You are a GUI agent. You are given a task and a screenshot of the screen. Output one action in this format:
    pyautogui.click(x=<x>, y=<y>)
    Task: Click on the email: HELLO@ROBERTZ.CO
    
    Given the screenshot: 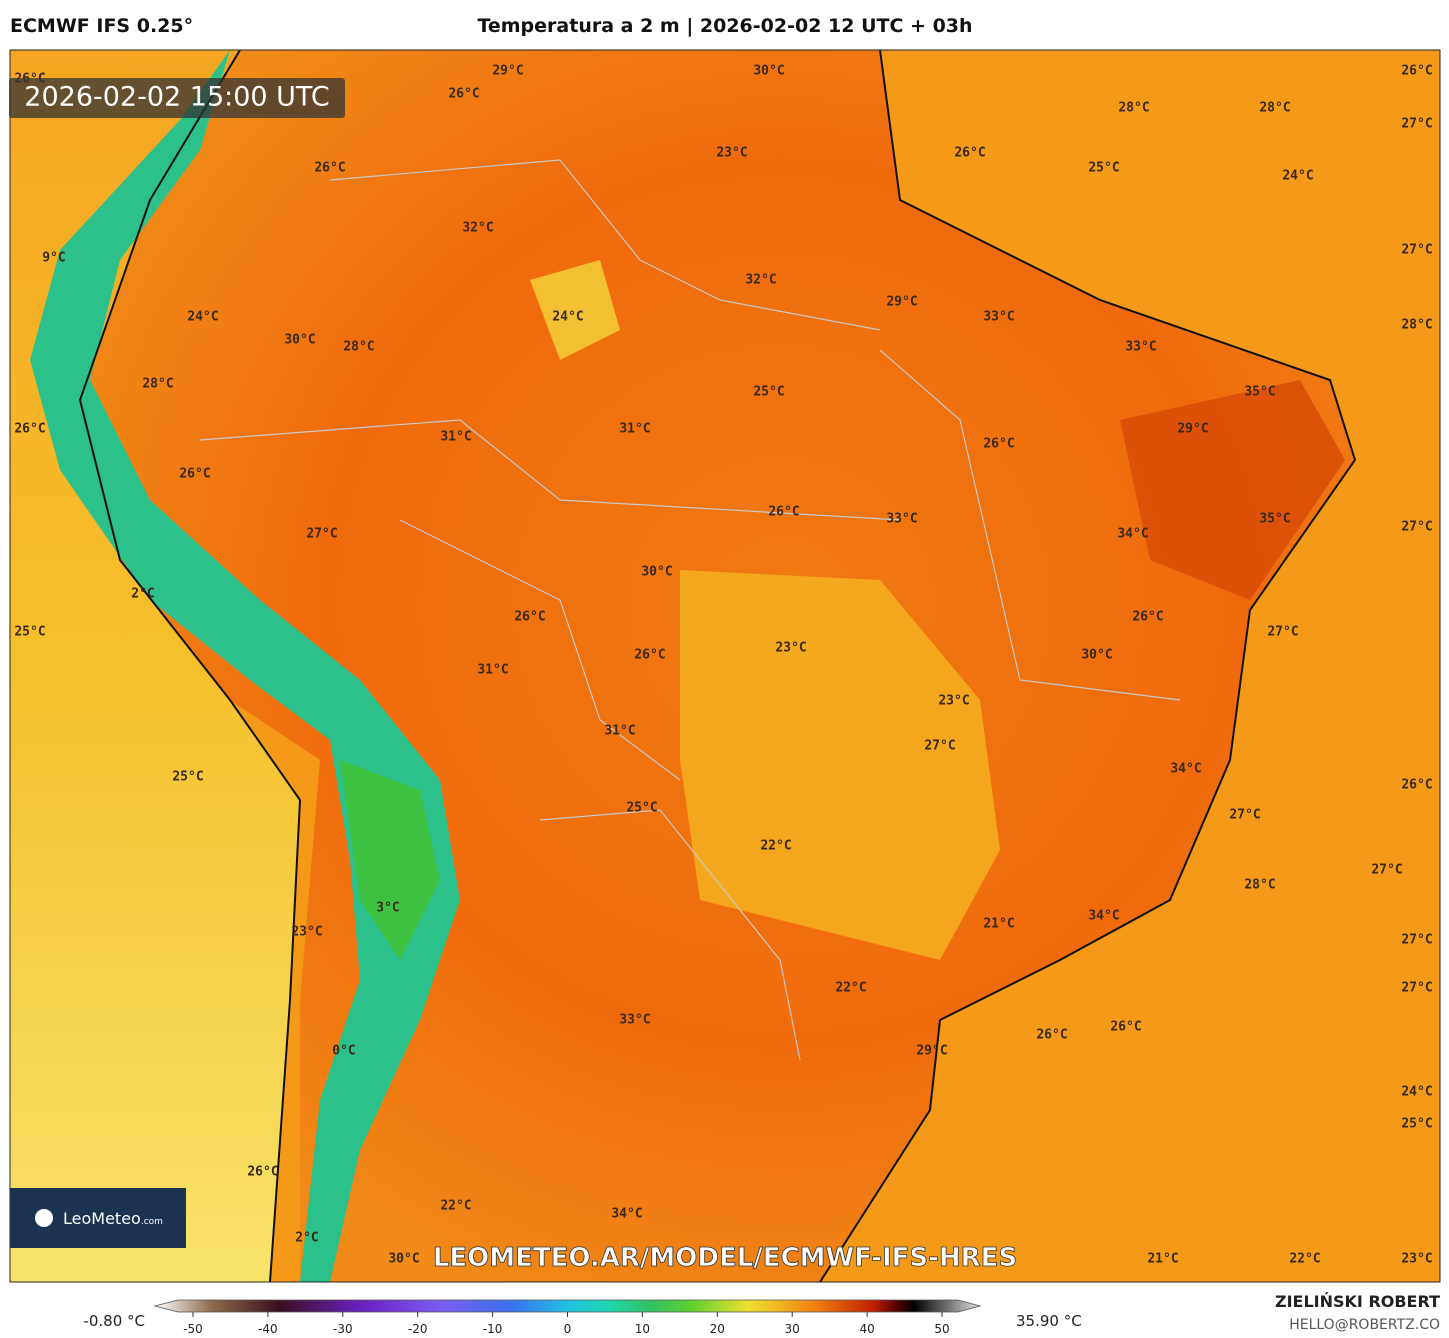 What is the action you would take?
    pyautogui.click(x=1364, y=1325)
    